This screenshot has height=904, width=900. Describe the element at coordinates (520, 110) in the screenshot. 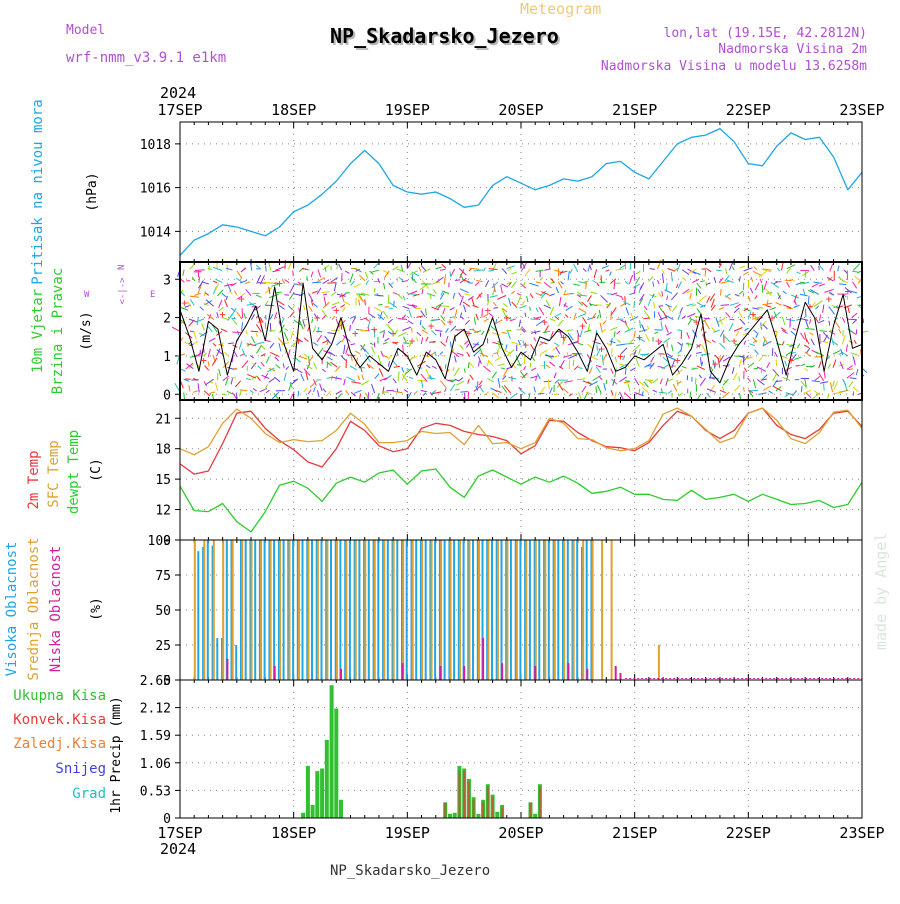

I see `x-day-label-top: 20SEP` at that location.